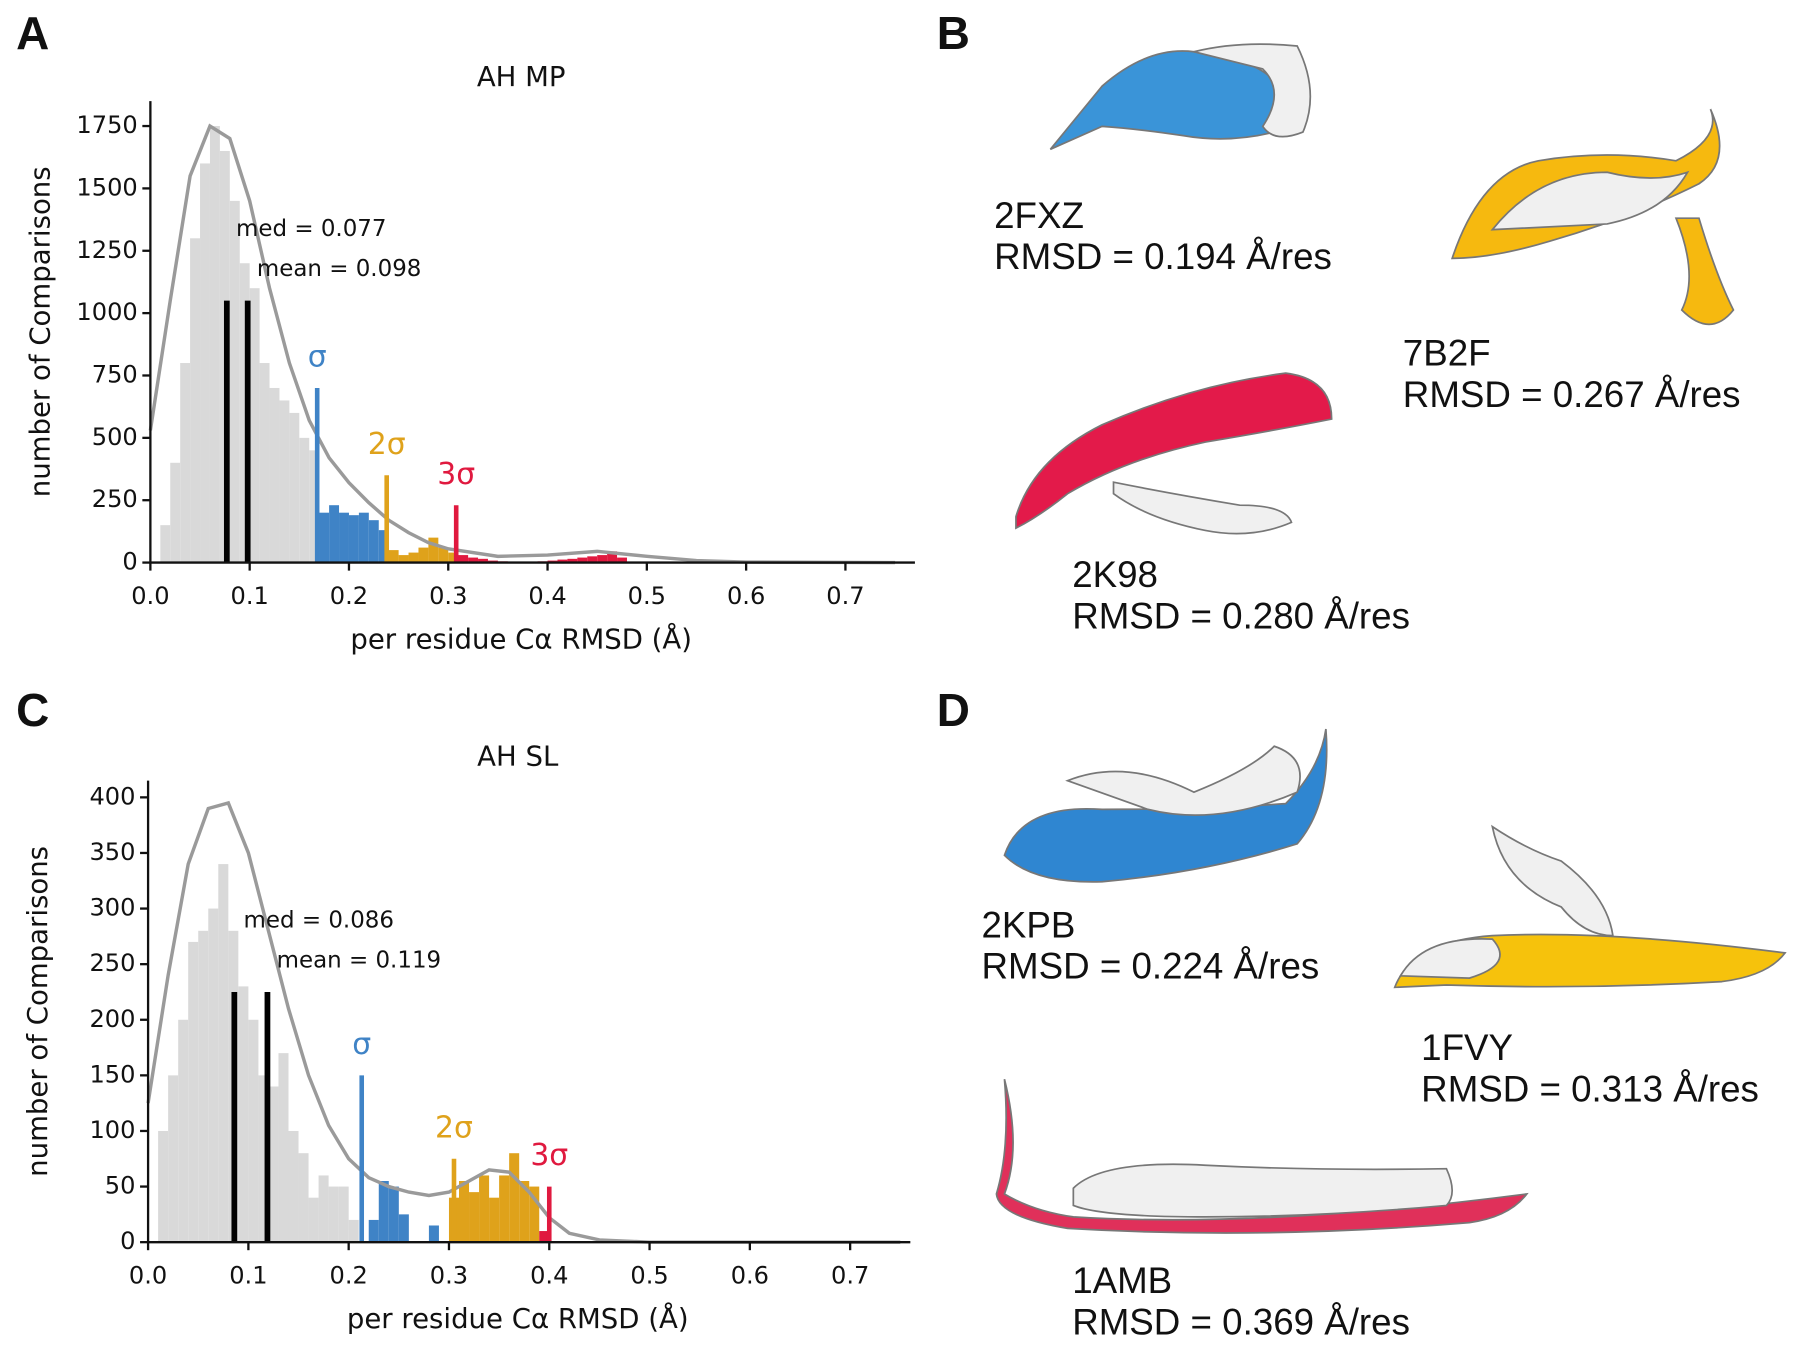 The width and height of the screenshot is (1800, 1349). Describe the element at coordinates (112, 1074) in the screenshot. I see `y-tick-label: 150` at that location.